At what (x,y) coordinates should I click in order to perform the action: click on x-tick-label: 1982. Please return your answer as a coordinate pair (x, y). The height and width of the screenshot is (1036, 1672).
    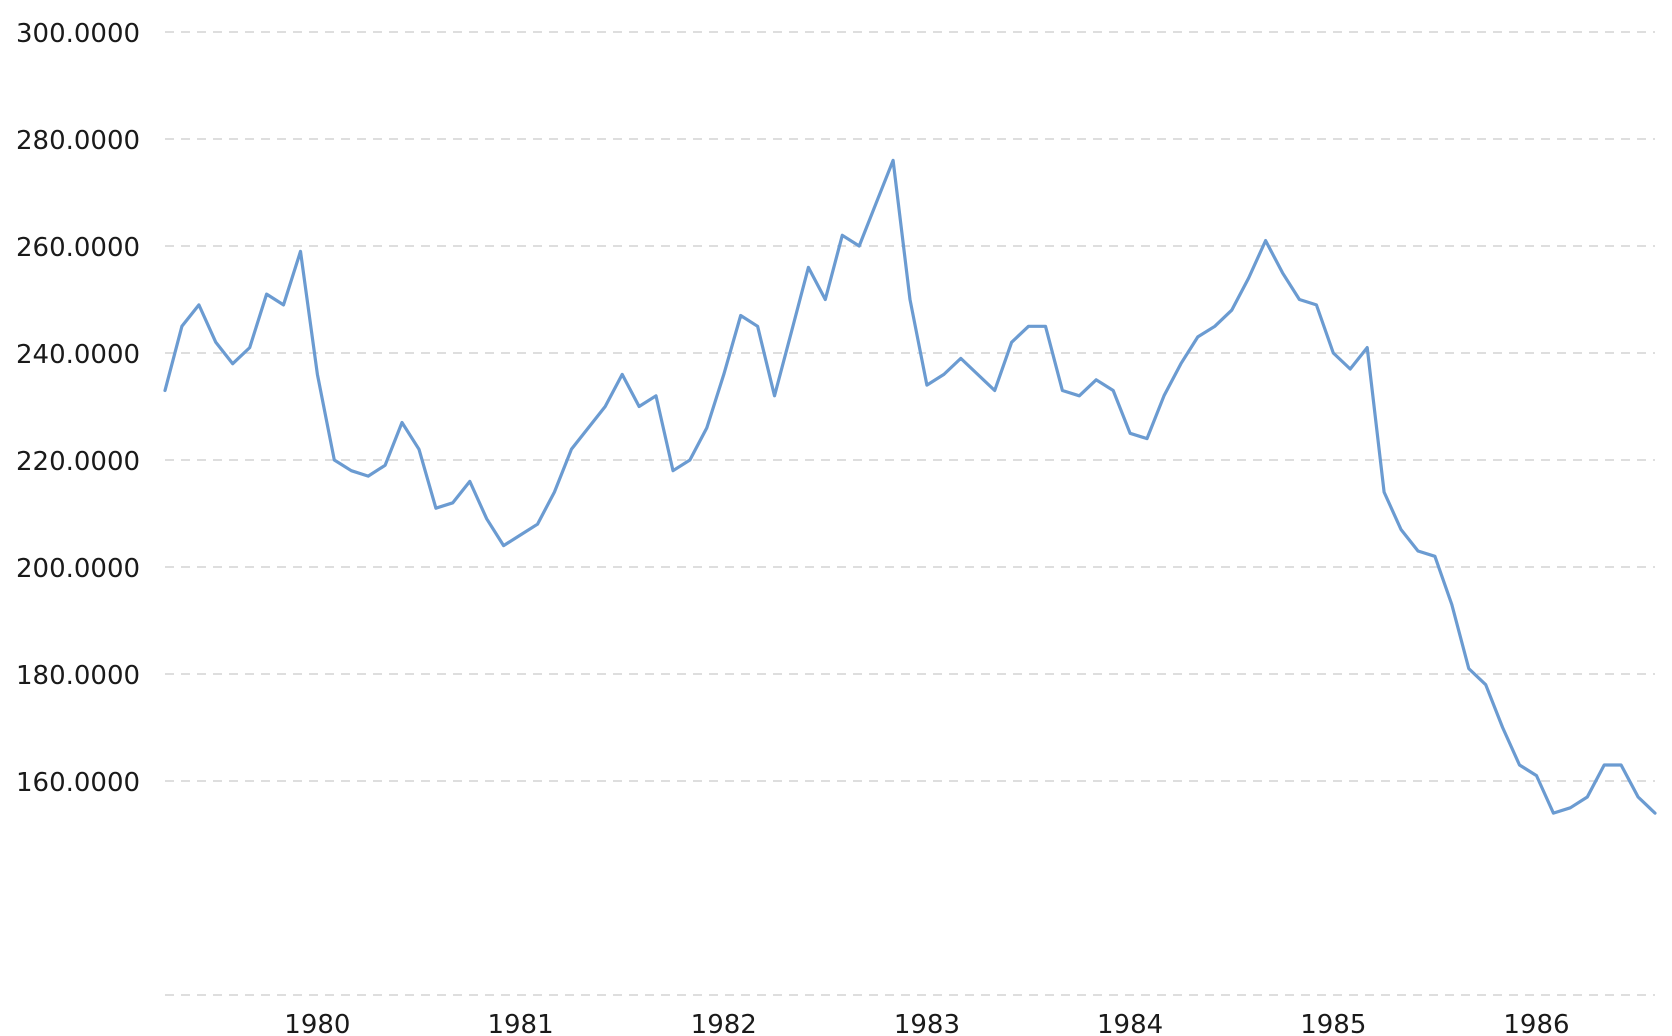
    Looking at the image, I should click on (724, 1023).